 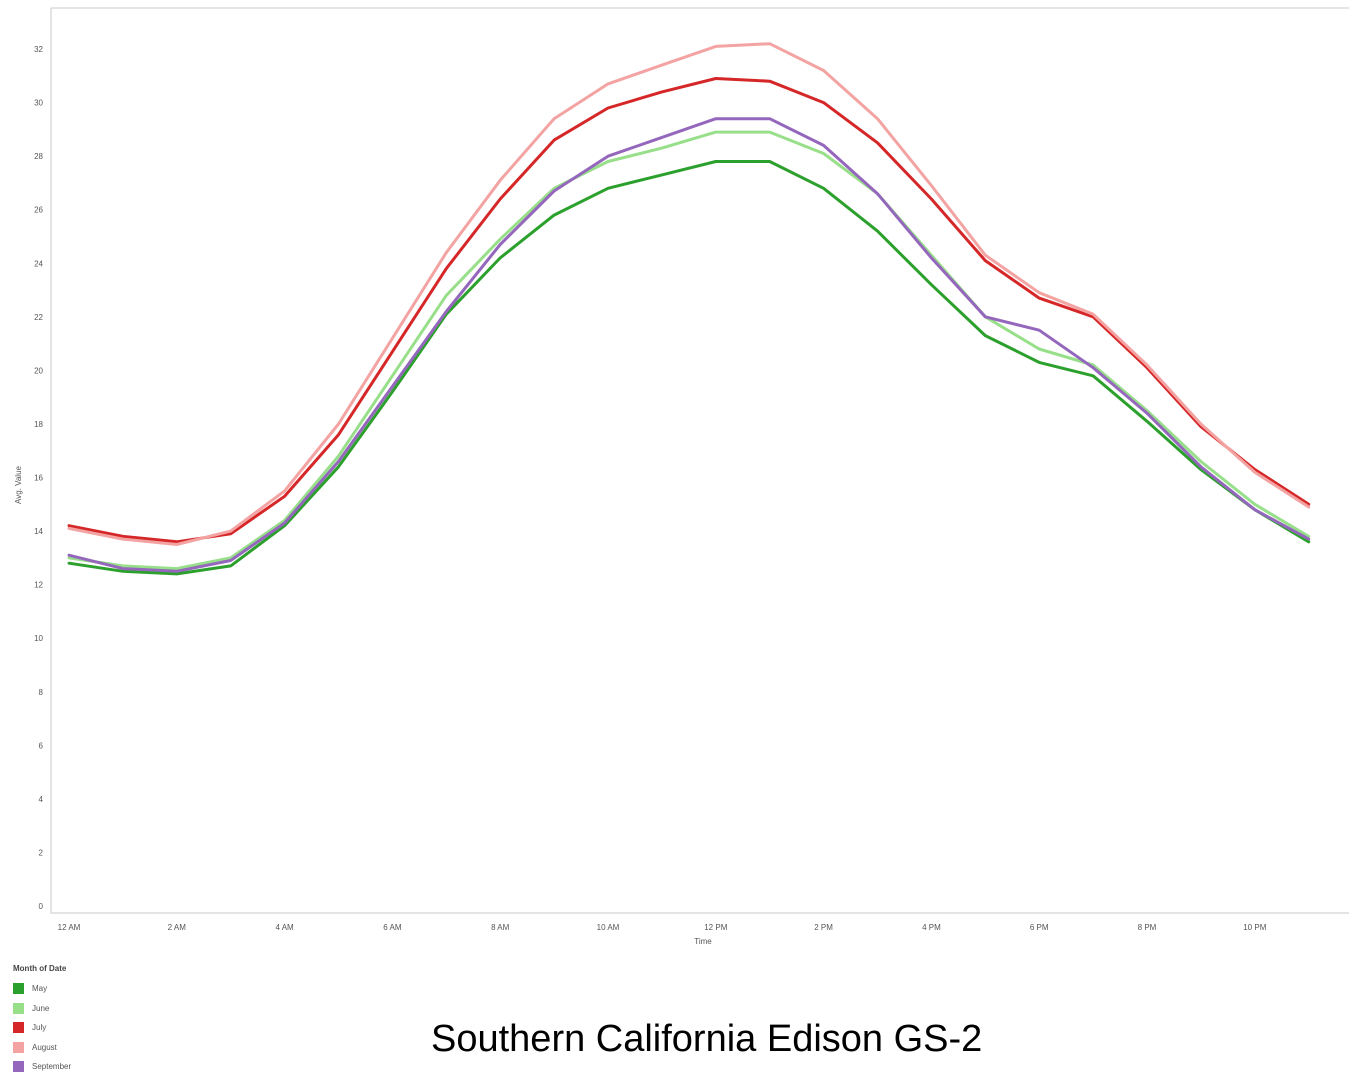 I want to click on y-tick-label: 10, so click(x=38, y=638).